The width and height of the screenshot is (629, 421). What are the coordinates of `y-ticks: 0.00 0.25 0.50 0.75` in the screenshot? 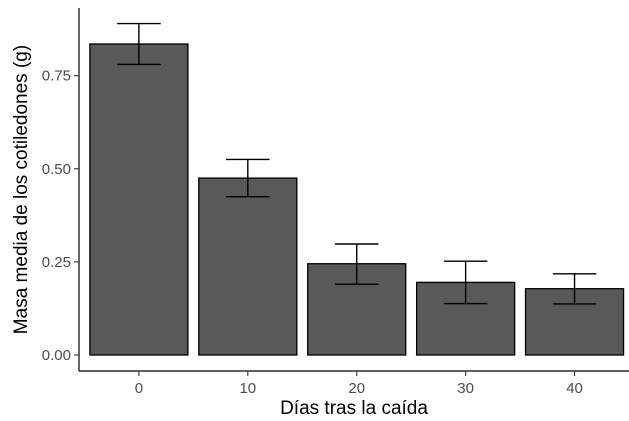 It's located at (60, 216).